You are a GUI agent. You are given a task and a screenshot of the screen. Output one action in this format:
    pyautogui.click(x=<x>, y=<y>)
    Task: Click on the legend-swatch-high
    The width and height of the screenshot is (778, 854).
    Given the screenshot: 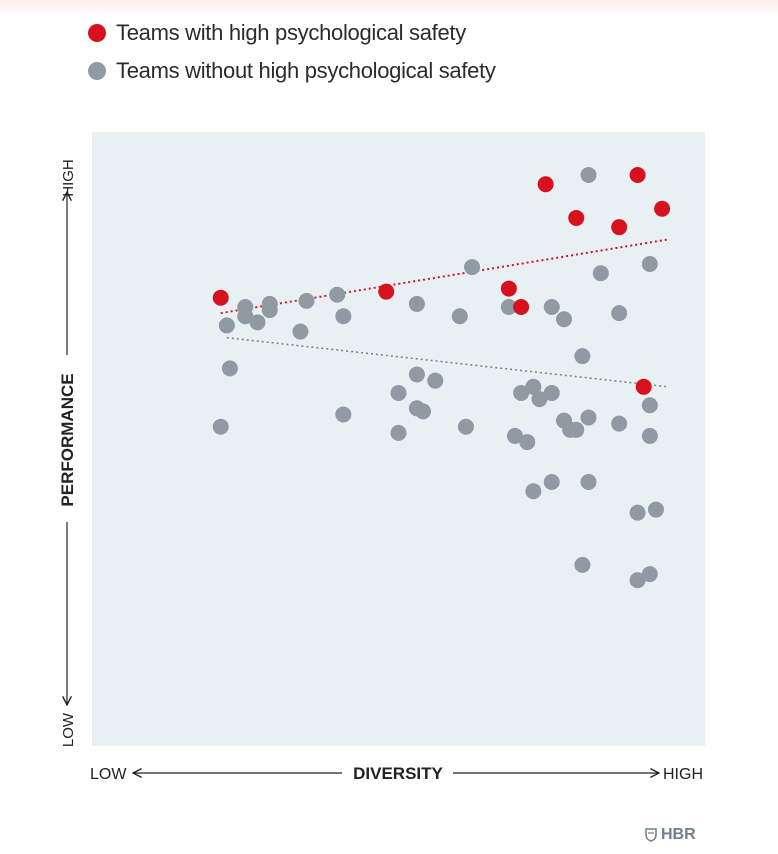 What is the action you would take?
    pyautogui.click(x=97, y=33)
    